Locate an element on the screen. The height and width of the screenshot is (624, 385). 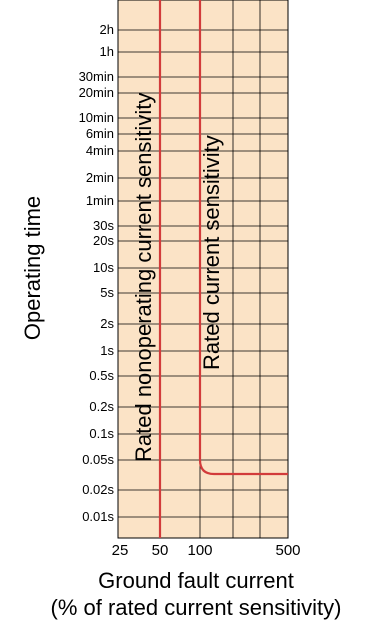
y-tick-label: 0.5s is located at coordinates (101, 375).